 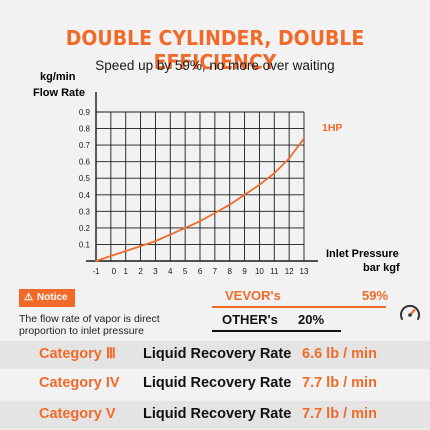 I want to click on vevor-percent: 59%, so click(x=375, y=295).